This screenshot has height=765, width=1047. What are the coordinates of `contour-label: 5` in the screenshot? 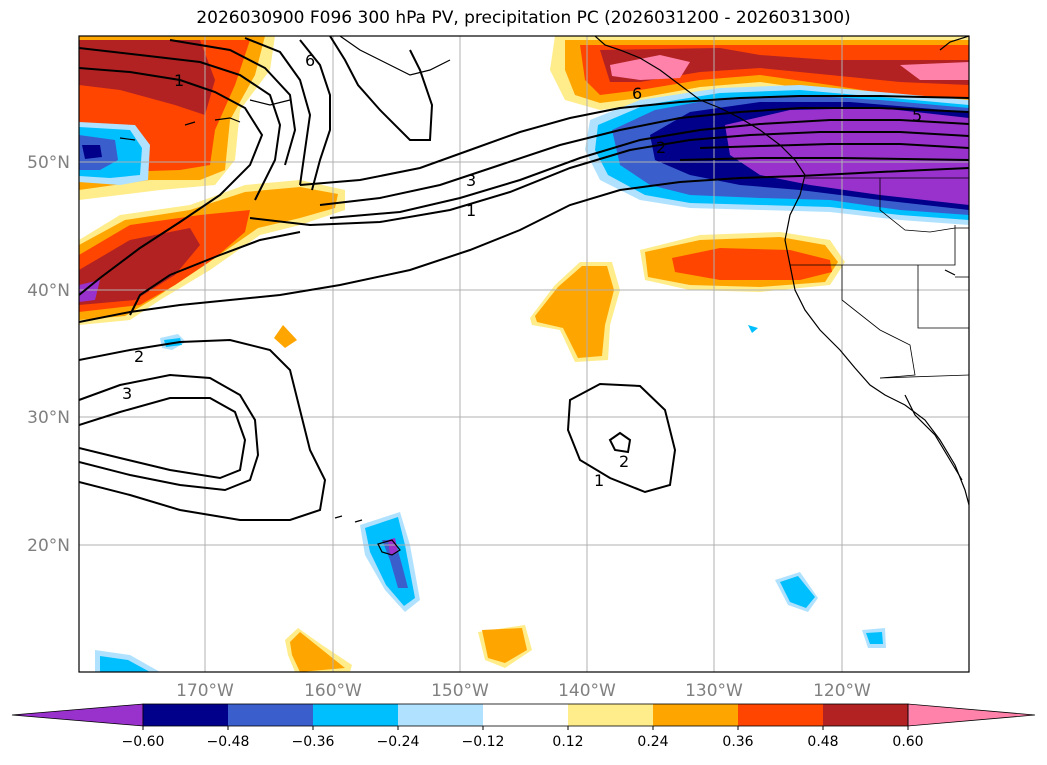 It's located at (917, 115).